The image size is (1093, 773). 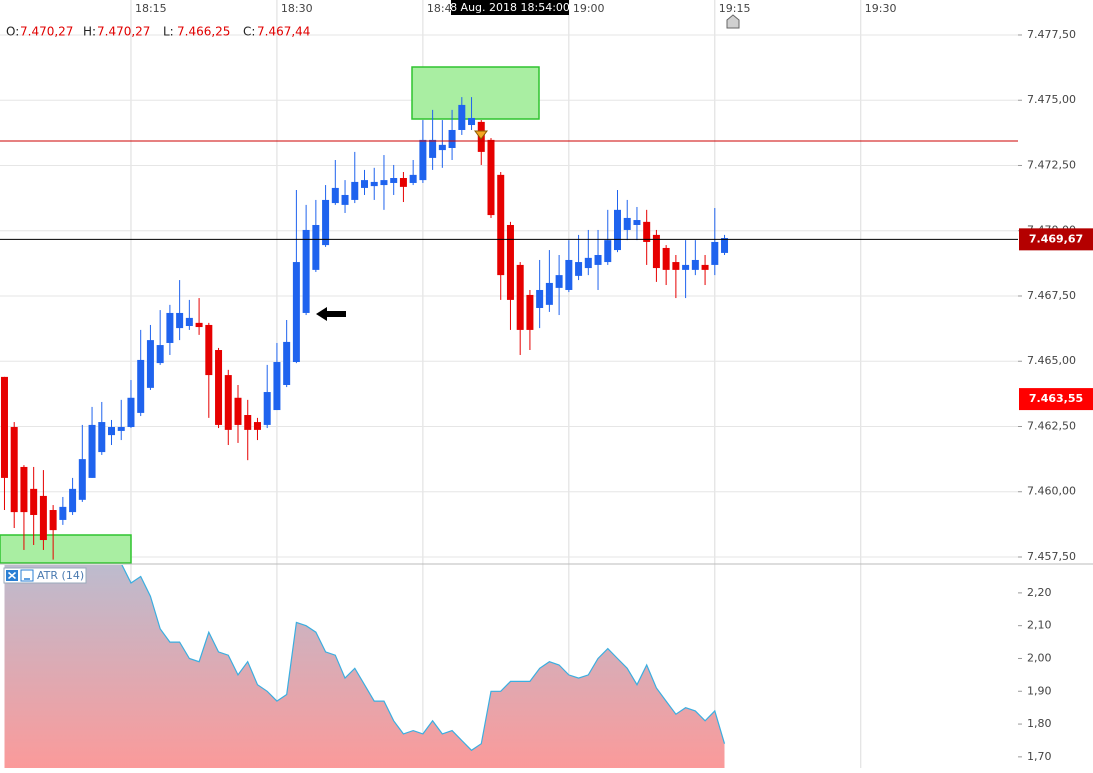 I want to click on y-tick-label: 2,20, so click(x=1039, y=592).